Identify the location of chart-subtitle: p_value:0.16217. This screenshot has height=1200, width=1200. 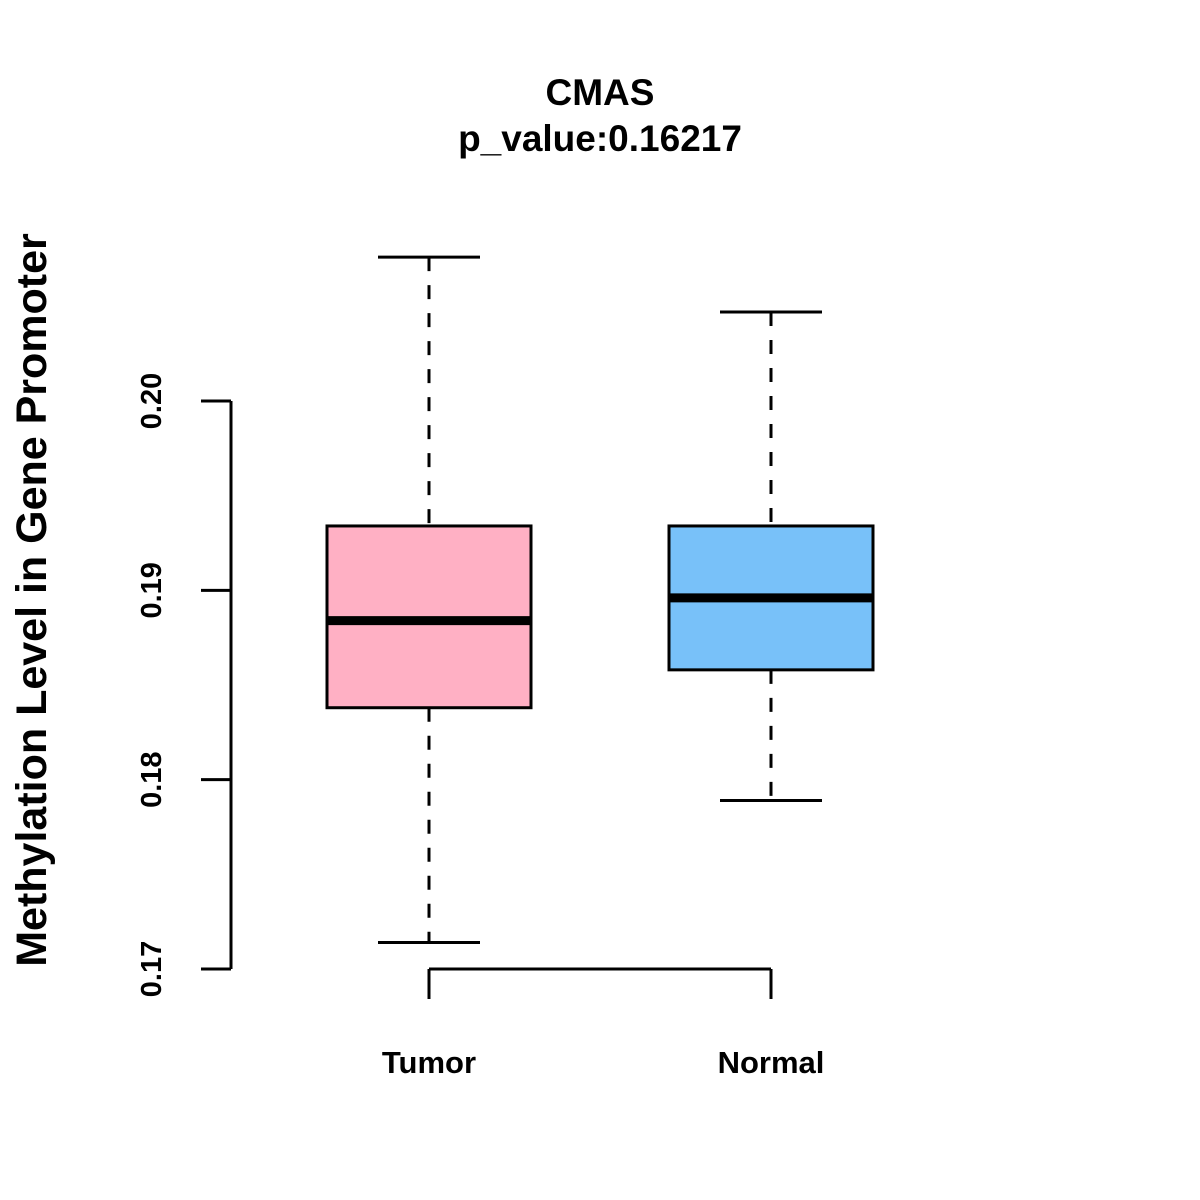
(600, 138).